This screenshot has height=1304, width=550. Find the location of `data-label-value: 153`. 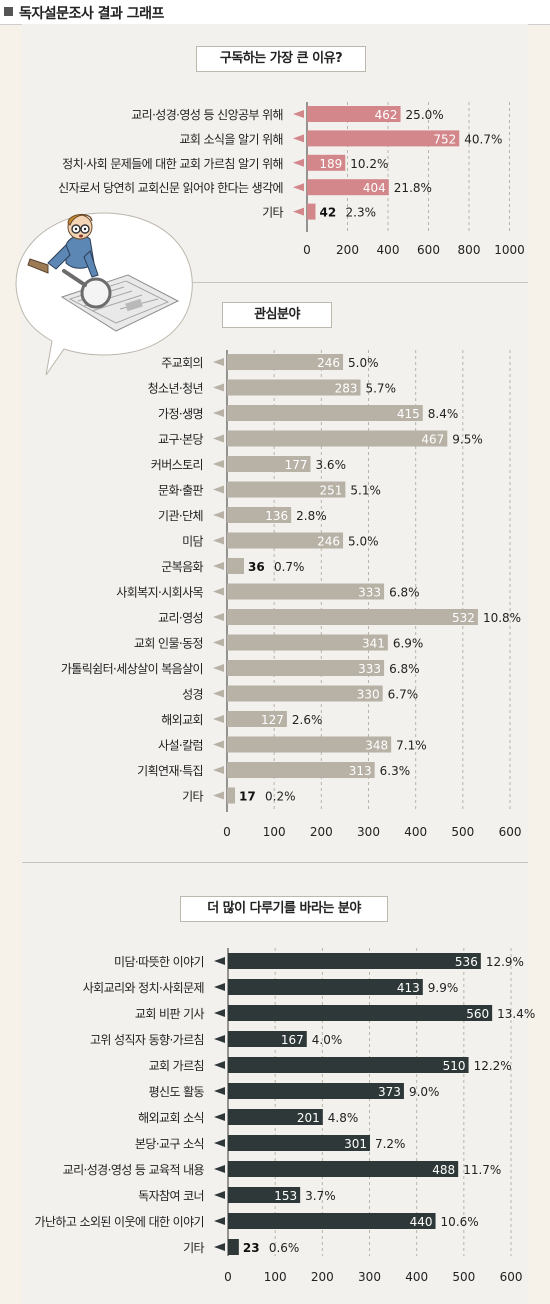

data-label-value: 153 is located at coordinates (285, 1196).